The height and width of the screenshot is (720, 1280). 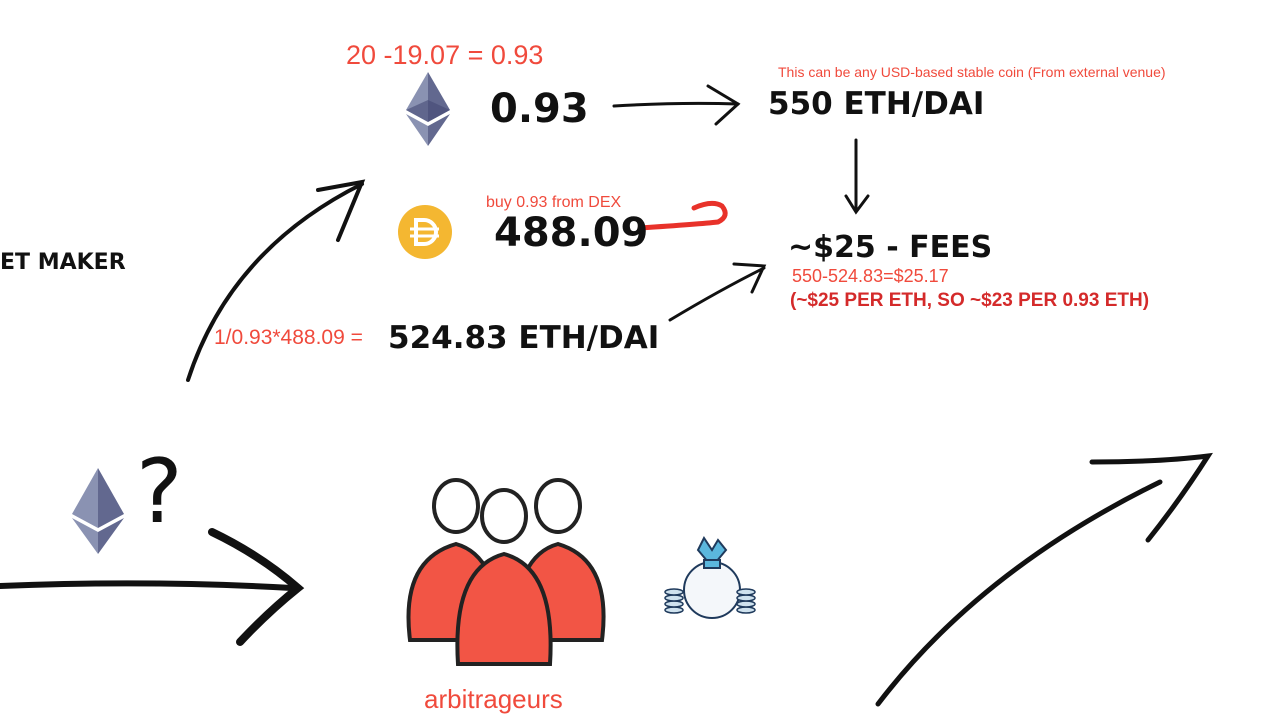 What do you see at coordinates (554, 202) in the screenshot?
I see `dex-note: buy 0.93 from DEX` at bounding box center [554, 202].